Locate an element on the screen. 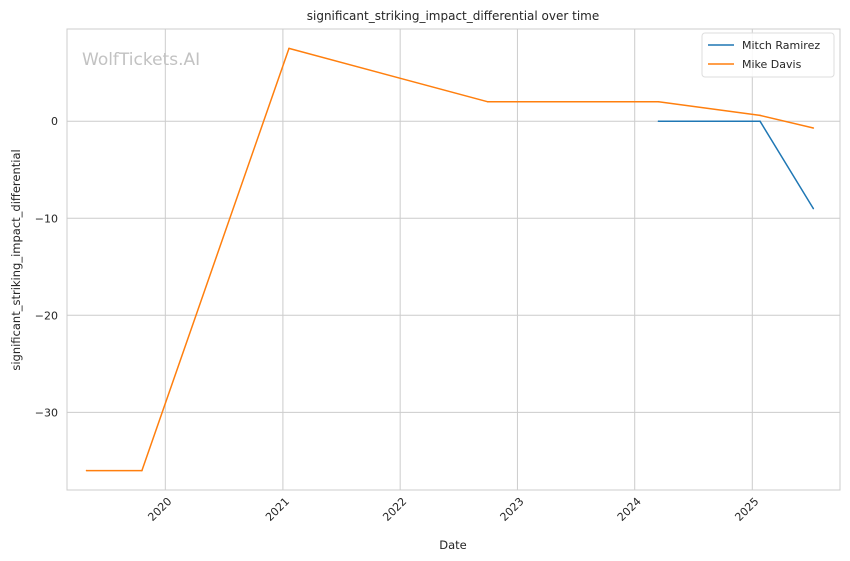 The image size is (850, 561). y-axis-ticks: 0 −10 −20 −30 is located at coordinates (46, 267).